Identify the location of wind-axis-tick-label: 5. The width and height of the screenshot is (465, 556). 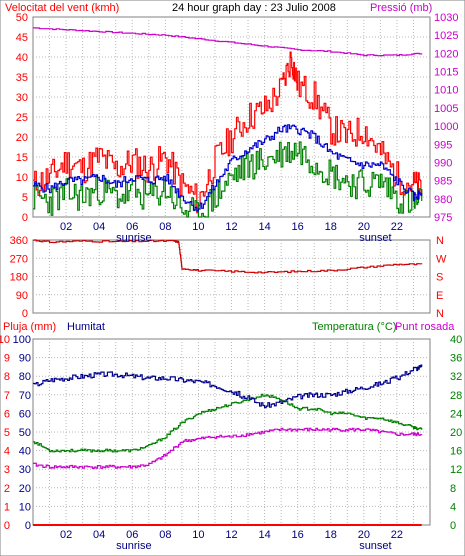
(25, 198).